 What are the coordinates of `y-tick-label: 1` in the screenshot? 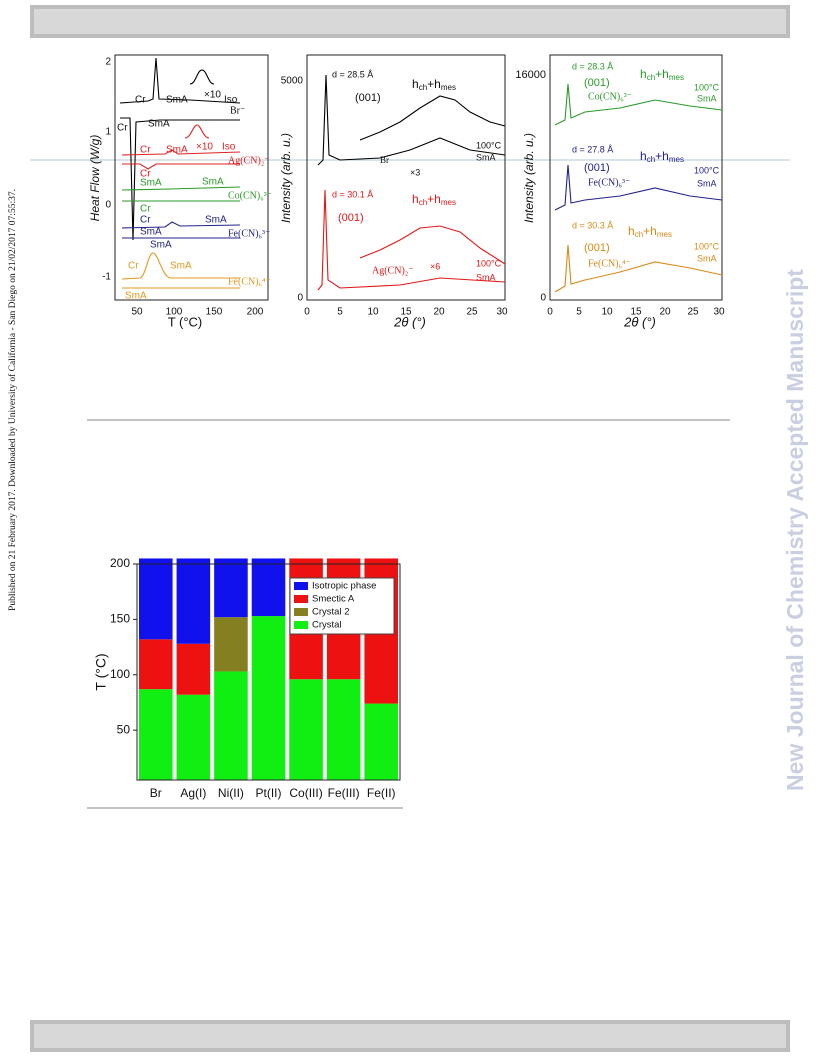 It's located at (108, 132).